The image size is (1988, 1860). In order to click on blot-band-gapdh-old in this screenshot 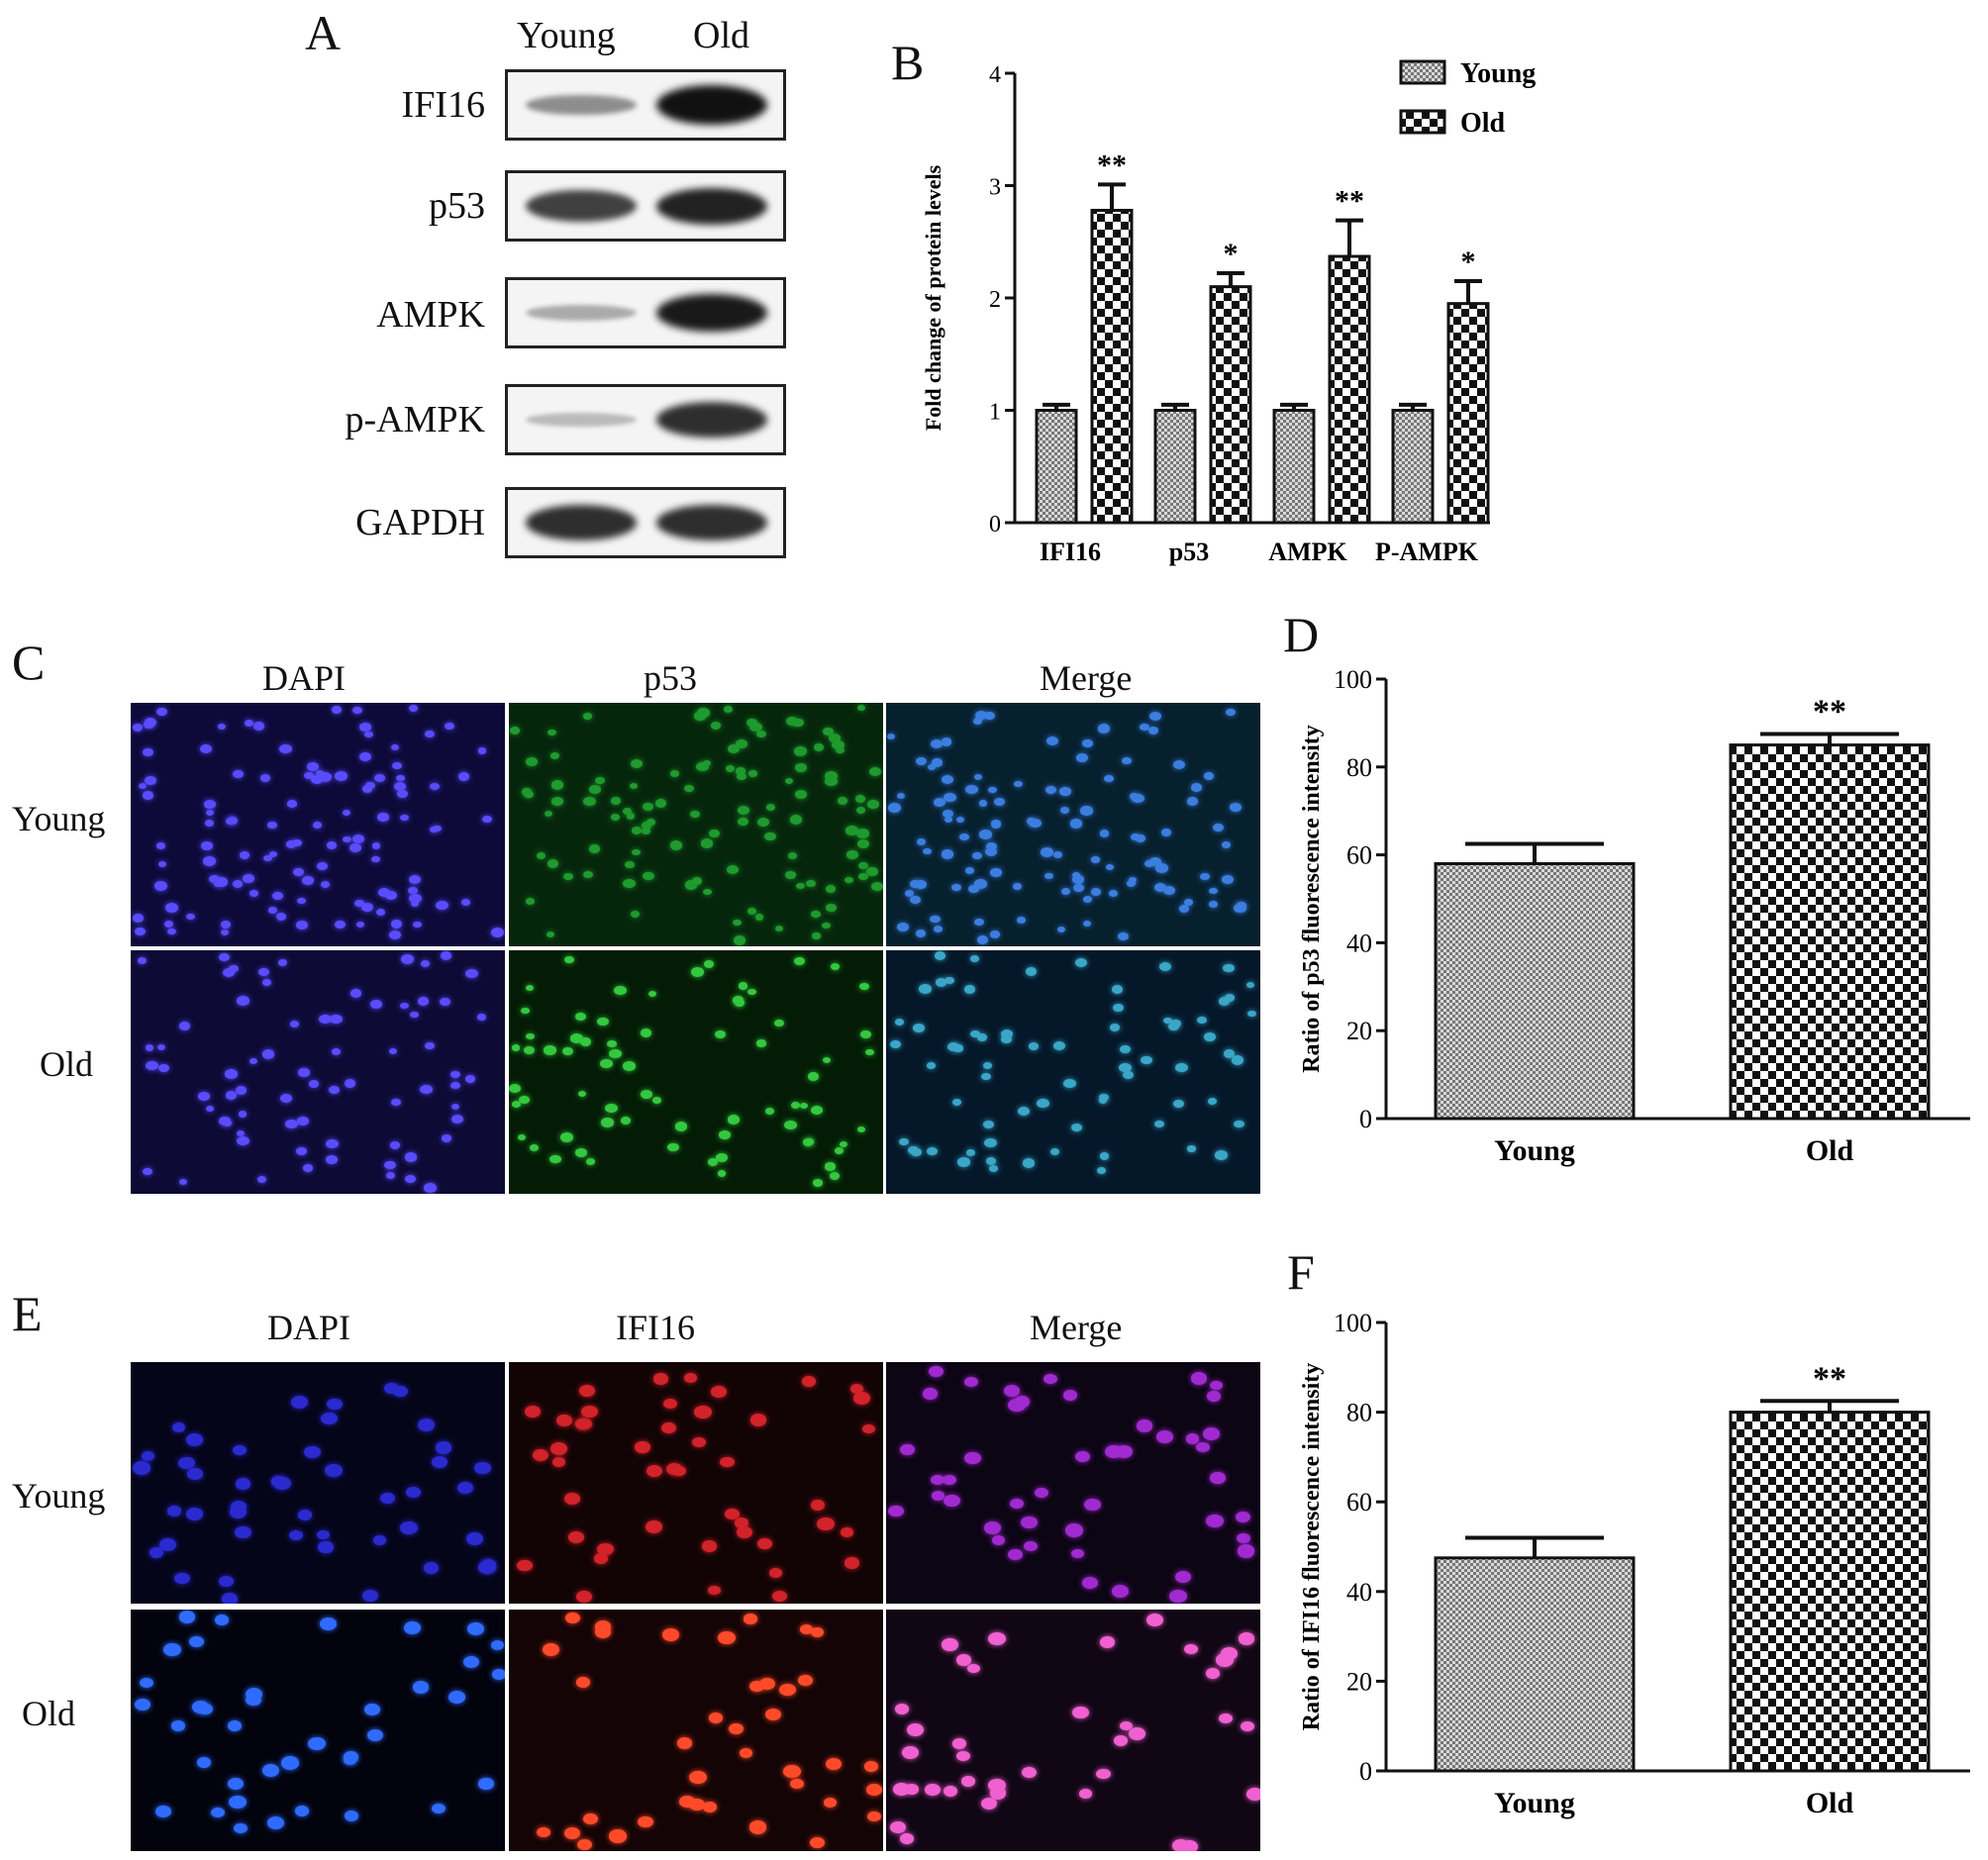, I will do `click(711, 522)`.